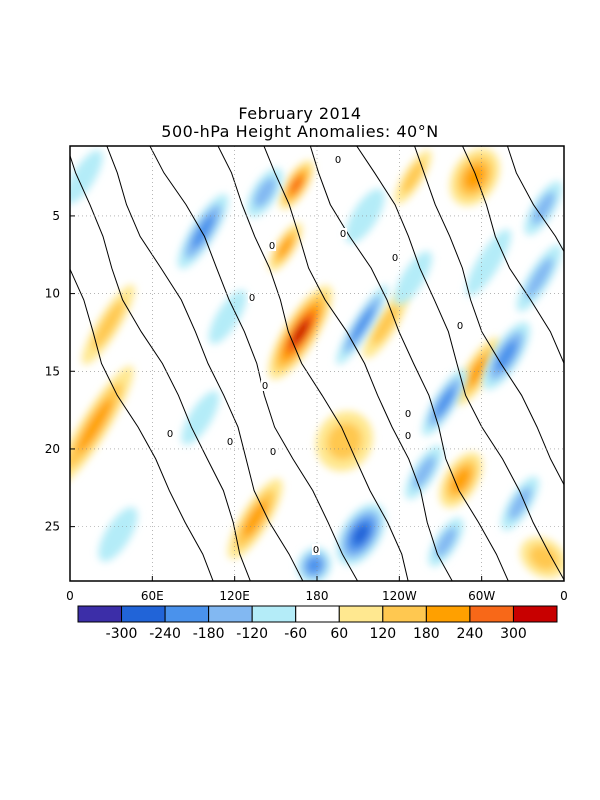 The image size is (600, 800). What do you see at coordinates (52, 527) in the screenshot?
I see `y-tick-label: 25` at bounding box center [52, 527].